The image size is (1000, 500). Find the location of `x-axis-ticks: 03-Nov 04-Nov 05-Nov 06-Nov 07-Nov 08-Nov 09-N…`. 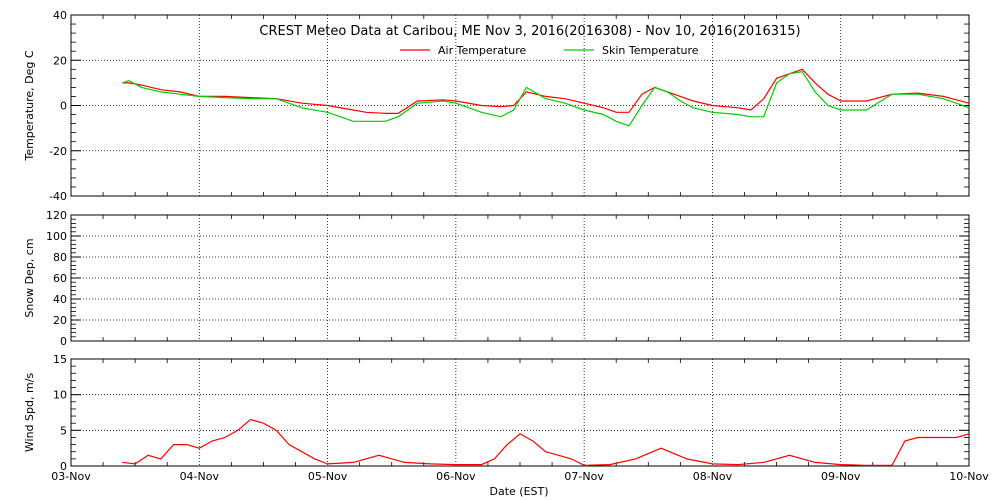

x-axis-ticks: 03-Nov 04-Nov 05-Nov 06-Nov 07-Nov 08-Nov 09-N… is located at coordinates (520, 476).